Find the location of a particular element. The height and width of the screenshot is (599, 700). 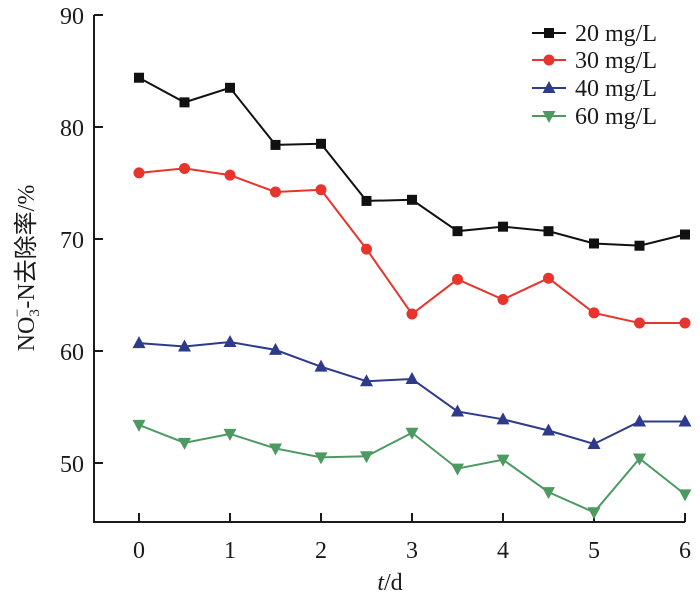

legend-item: 30 mg/L is located at coordinates (594, 61).